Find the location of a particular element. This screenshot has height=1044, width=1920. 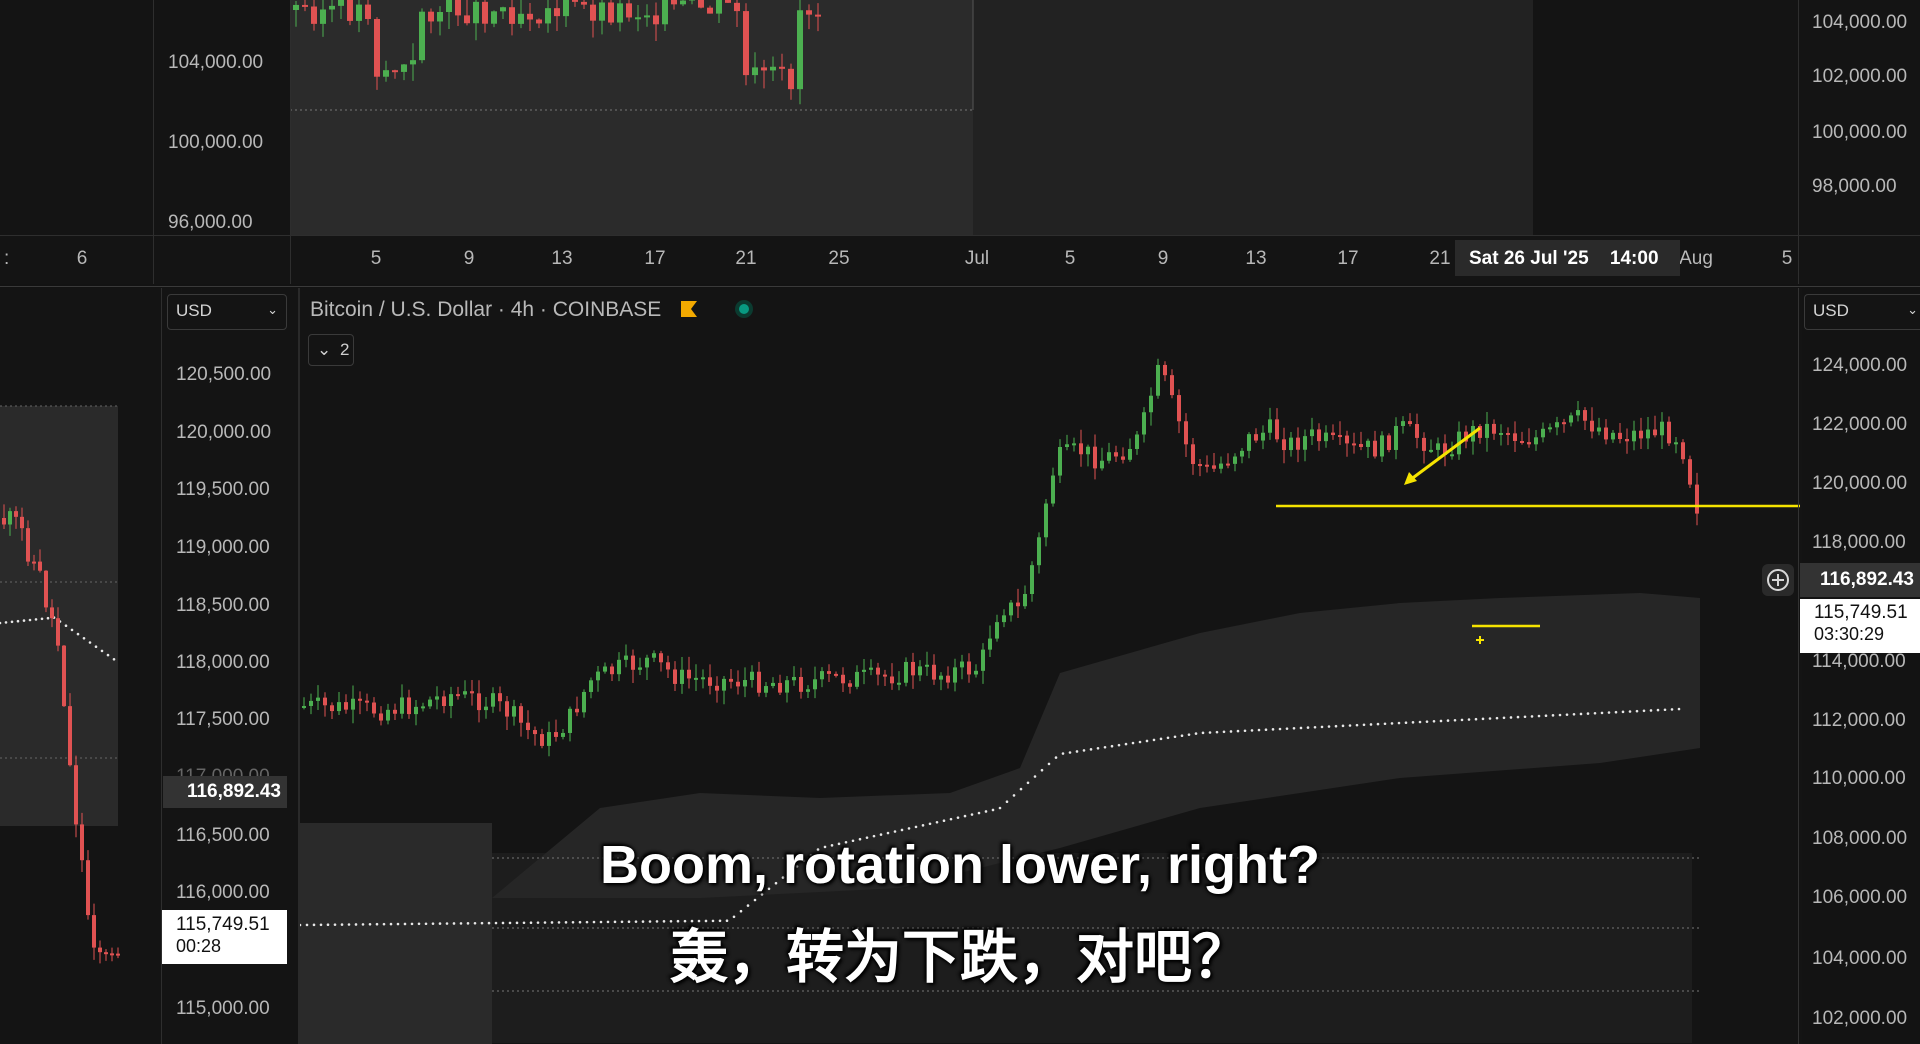

right-axis-label: 122,000.00 is located at coordinates (1860, 424).